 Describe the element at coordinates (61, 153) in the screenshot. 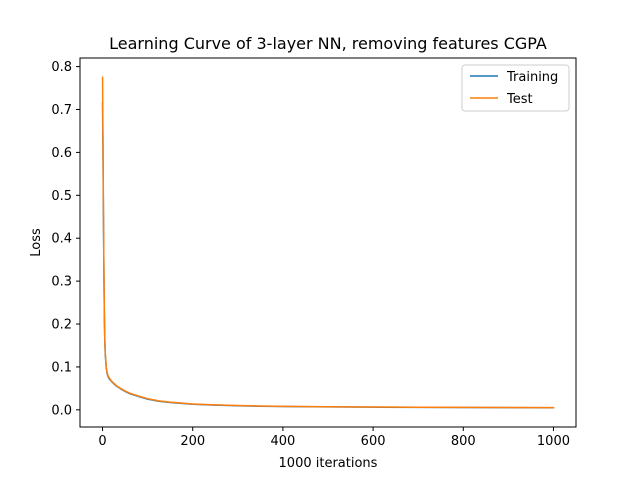

I see `y-tick-label: 0.6` at that location.